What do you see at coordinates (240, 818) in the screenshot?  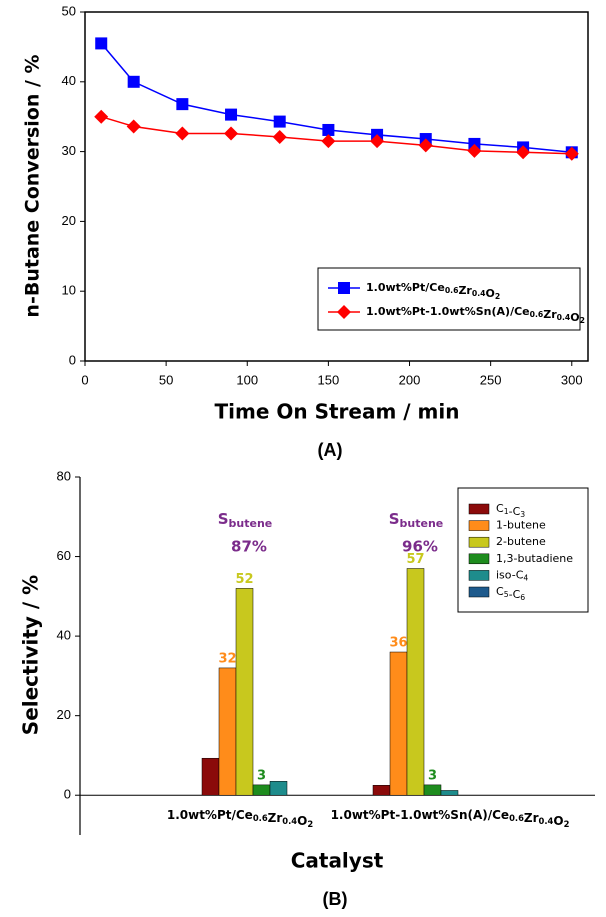 I see `x-tick-label: 1.0wt%Pt/Ce0.6Zr0.4O2` at bounding box center [240, 818].